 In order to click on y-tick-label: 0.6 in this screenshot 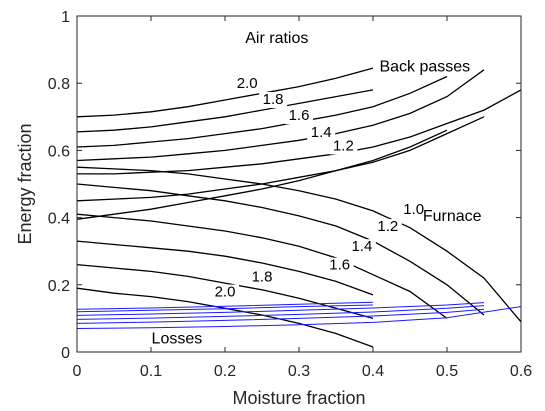, I will do `click(59, 151)`.